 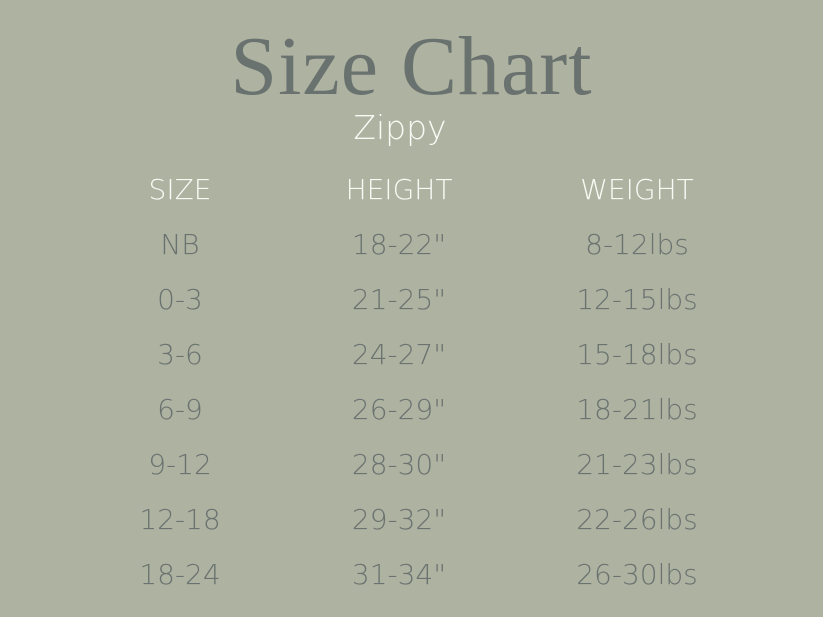 What do you see at coordinates (180, 409) in the screenshot?
I see `cell-size: 6-9` at bounding box center [180, 409].